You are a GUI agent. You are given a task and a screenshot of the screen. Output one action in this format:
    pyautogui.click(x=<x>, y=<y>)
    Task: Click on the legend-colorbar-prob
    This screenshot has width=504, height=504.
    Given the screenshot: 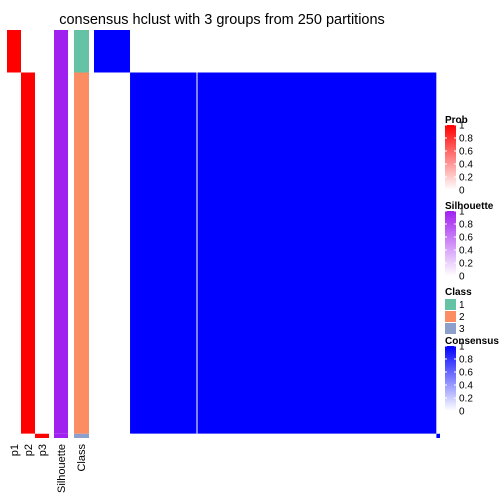 What is the action you would take?
    pyautogui.click(x=450, y=157)
    